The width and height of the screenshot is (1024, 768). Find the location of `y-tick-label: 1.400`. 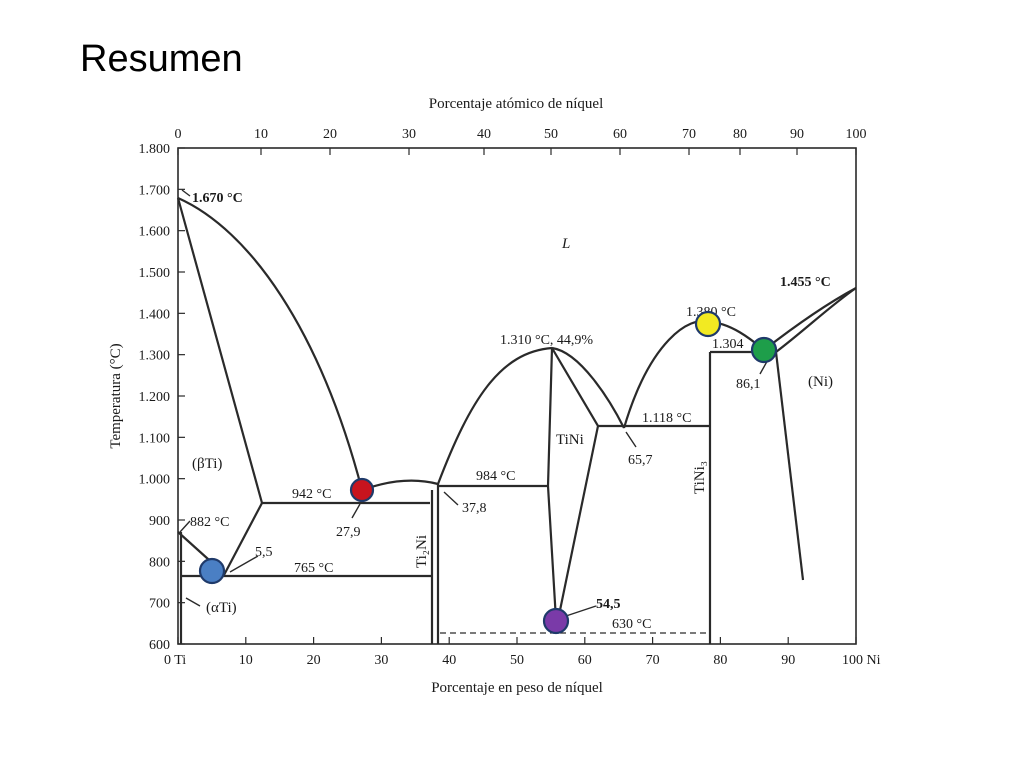

y-tick-label: 1.400 is located at coordinates (155, 314).